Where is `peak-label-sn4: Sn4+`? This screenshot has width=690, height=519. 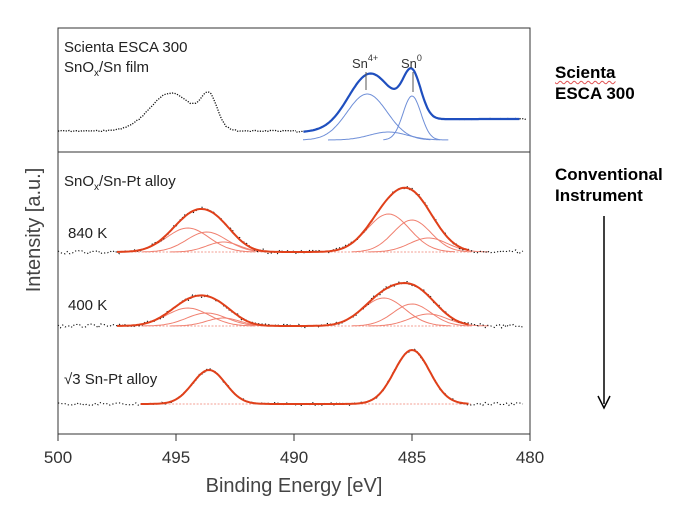 peak-label-sn4: Sn4+ is located at coordinates (365, 62).